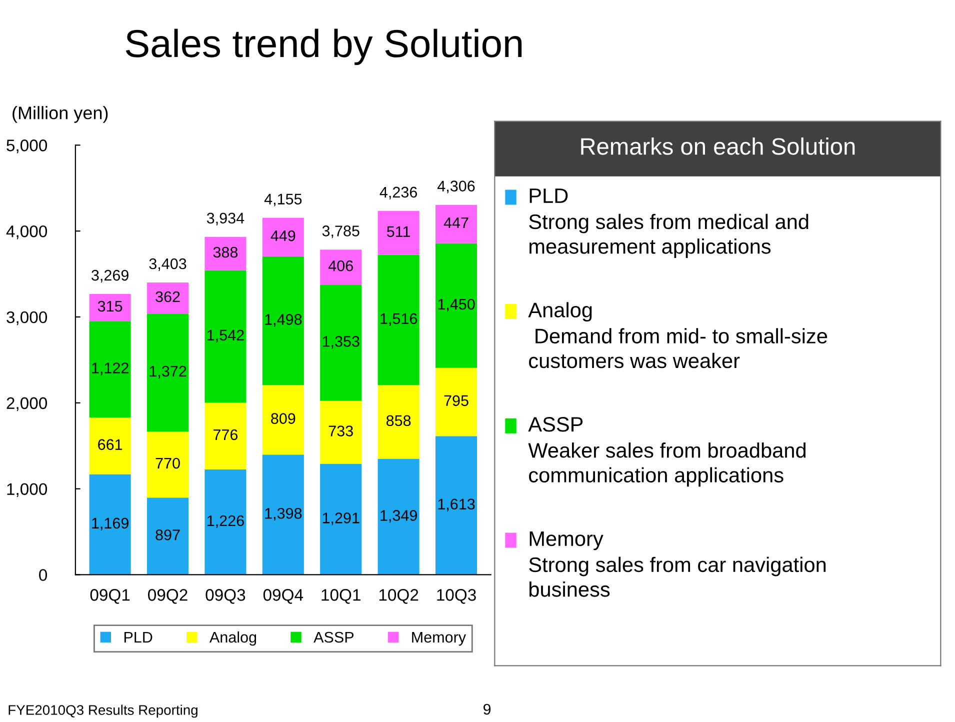 This screenshot has height=722, width=955. I want to click on x-tick-label: 10Q1, so click(341, 596).